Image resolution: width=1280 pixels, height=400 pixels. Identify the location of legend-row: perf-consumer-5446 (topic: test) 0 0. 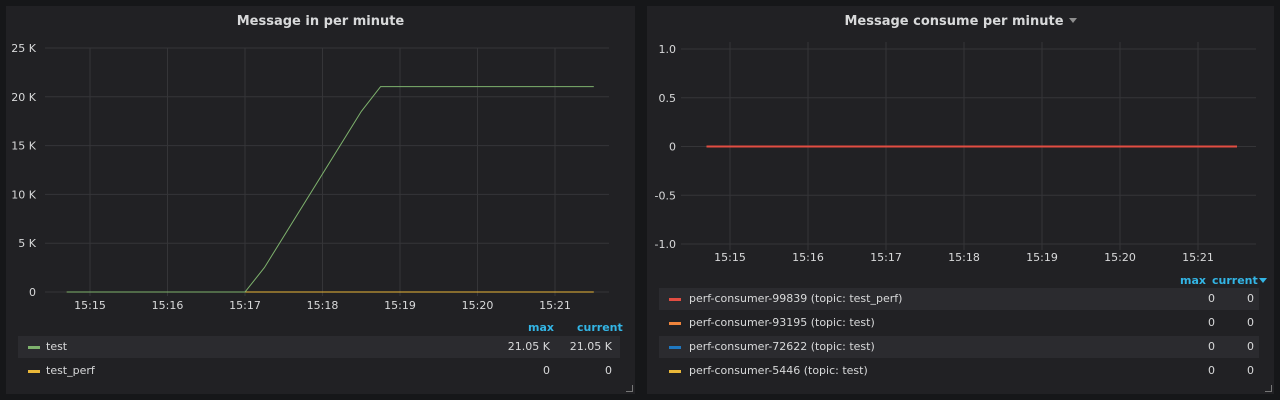
(959, 371).